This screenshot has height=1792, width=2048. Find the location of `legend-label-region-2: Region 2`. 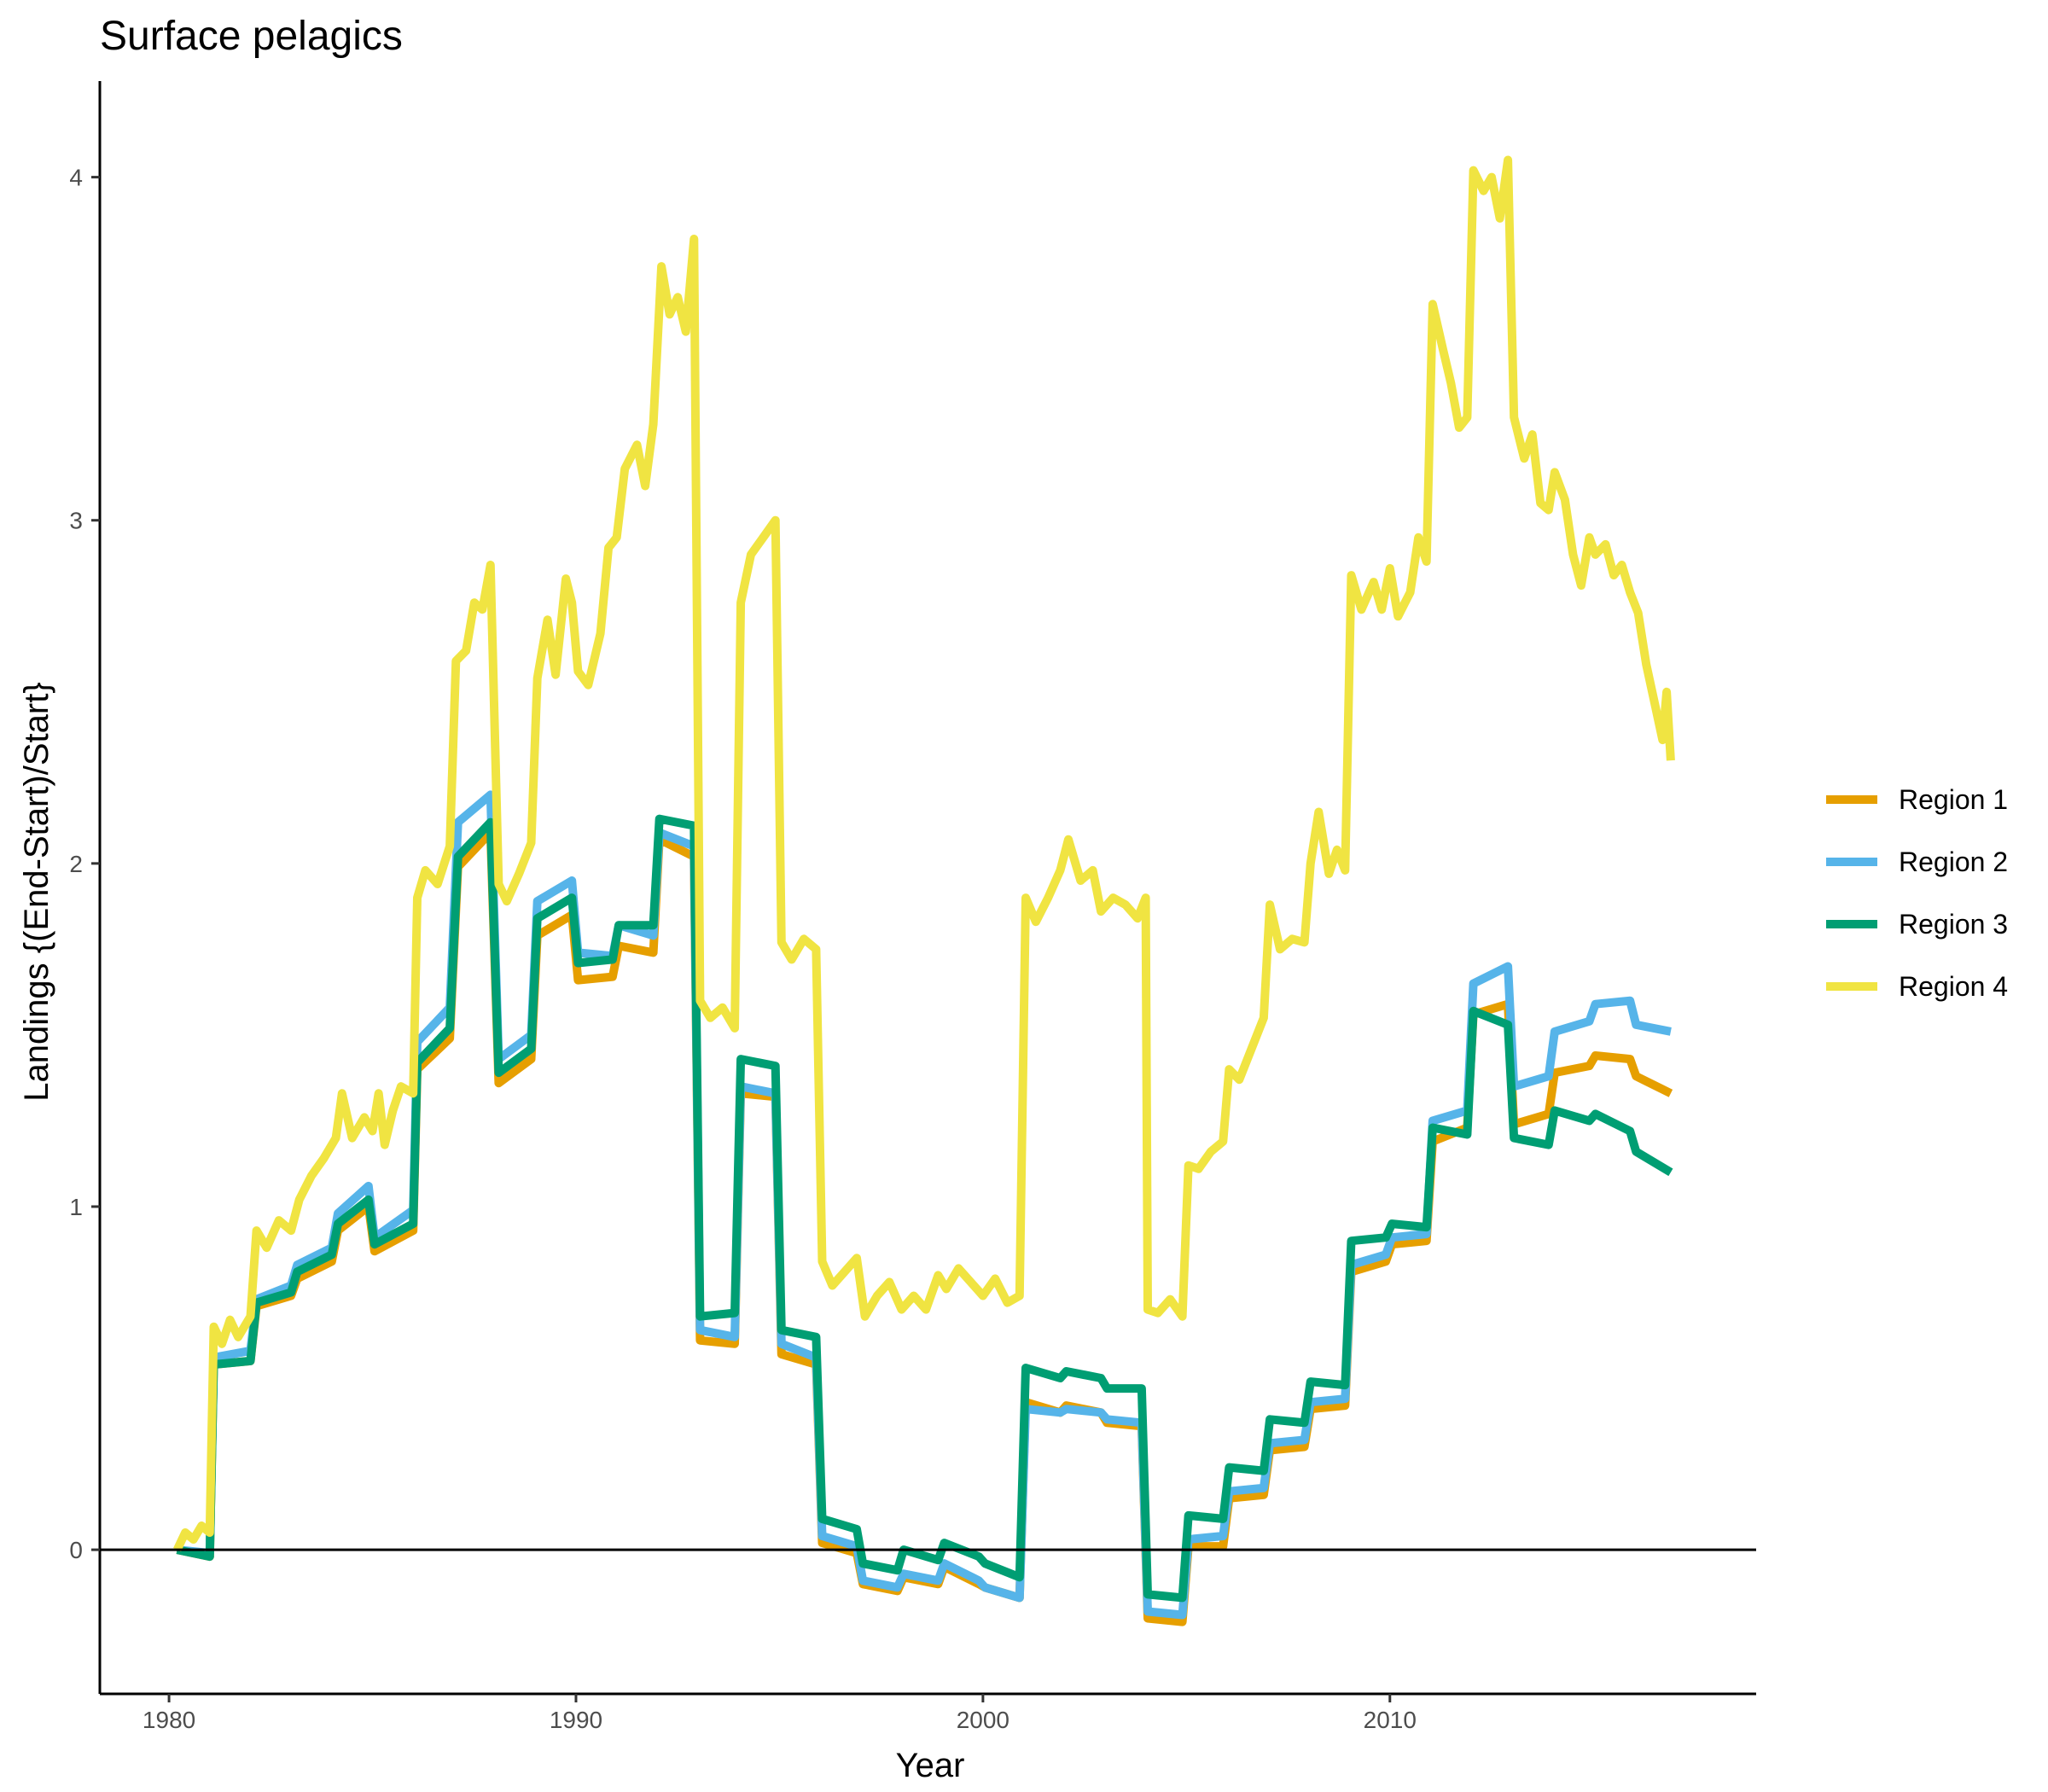

legend-label-region-2: Region 2 is located at coordinates (1954, 862).